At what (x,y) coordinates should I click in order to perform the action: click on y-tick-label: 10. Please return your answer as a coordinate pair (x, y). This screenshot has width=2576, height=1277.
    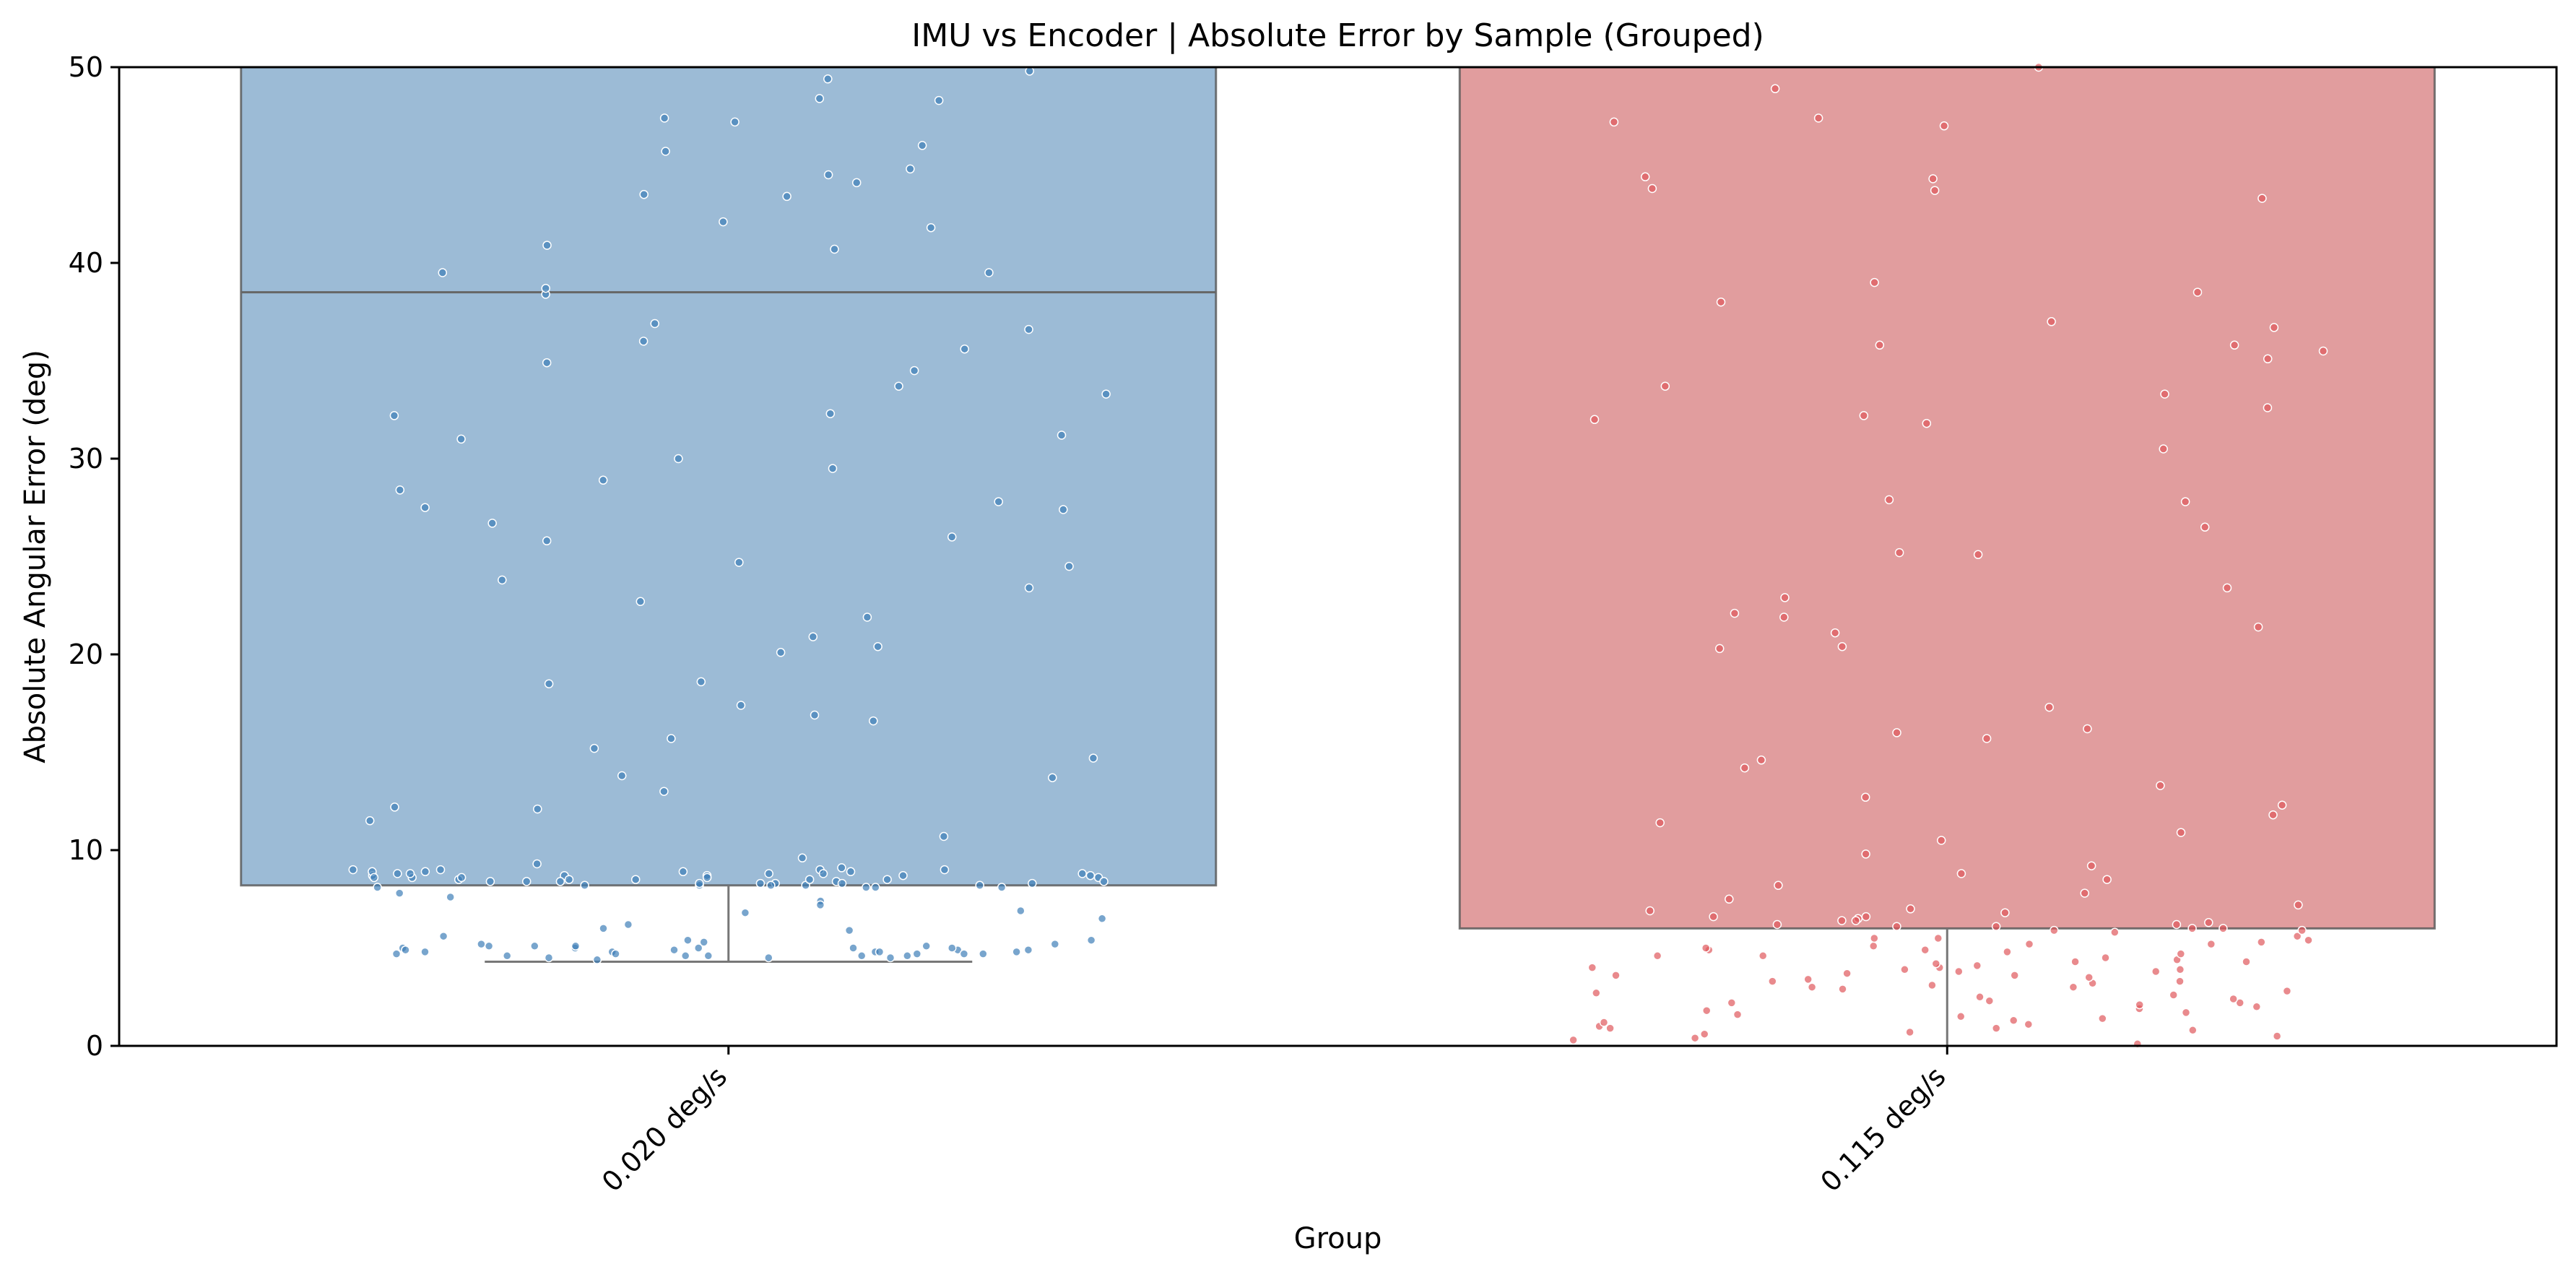
    Looking at the image, I should click on (86, 850).